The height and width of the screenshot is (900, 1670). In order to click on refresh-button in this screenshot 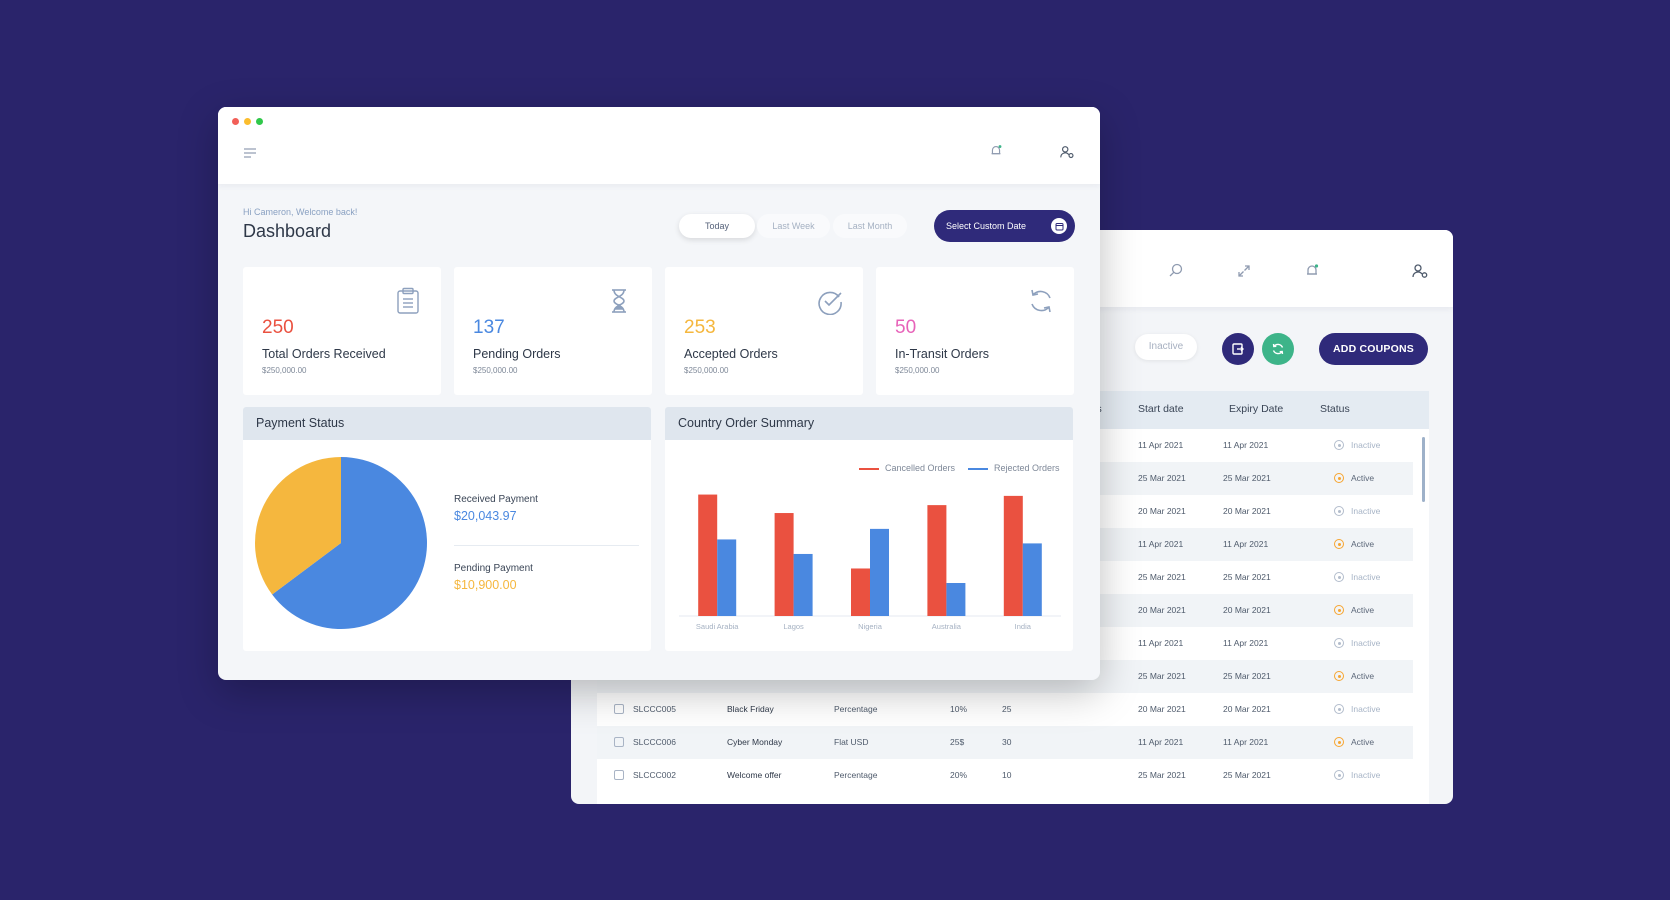, I will do `click(1278, 349)`.